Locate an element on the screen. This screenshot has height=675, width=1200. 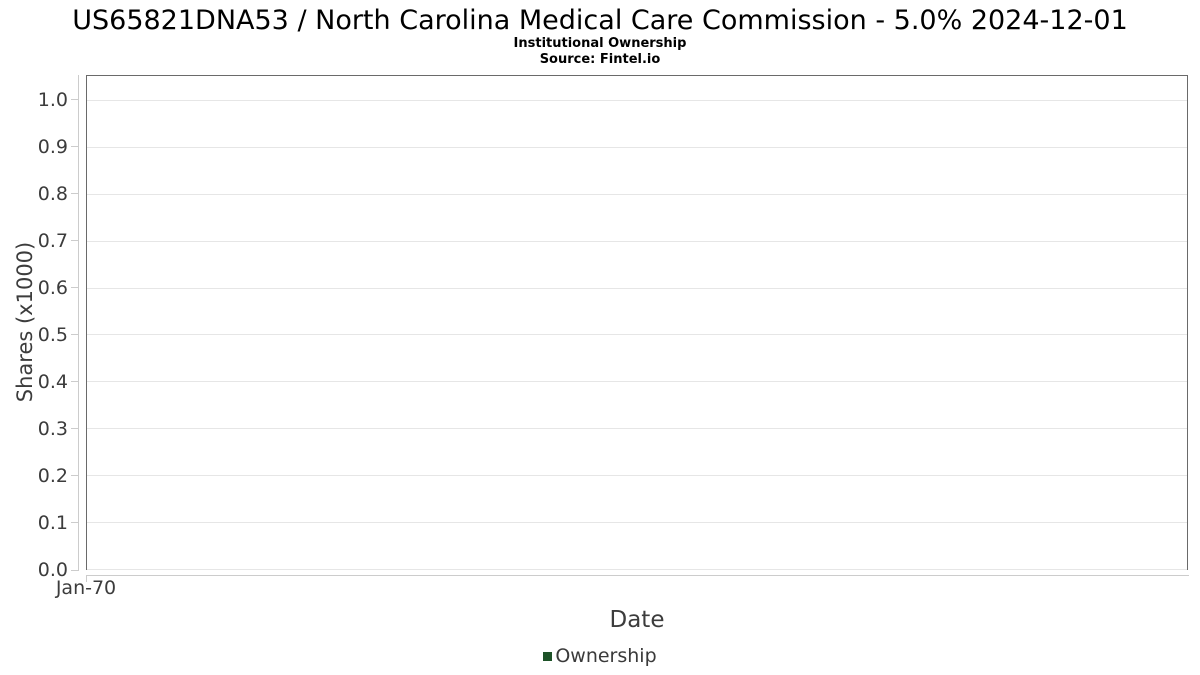
x-tick-label: Jan-70 is located at coordinates (86, 588).